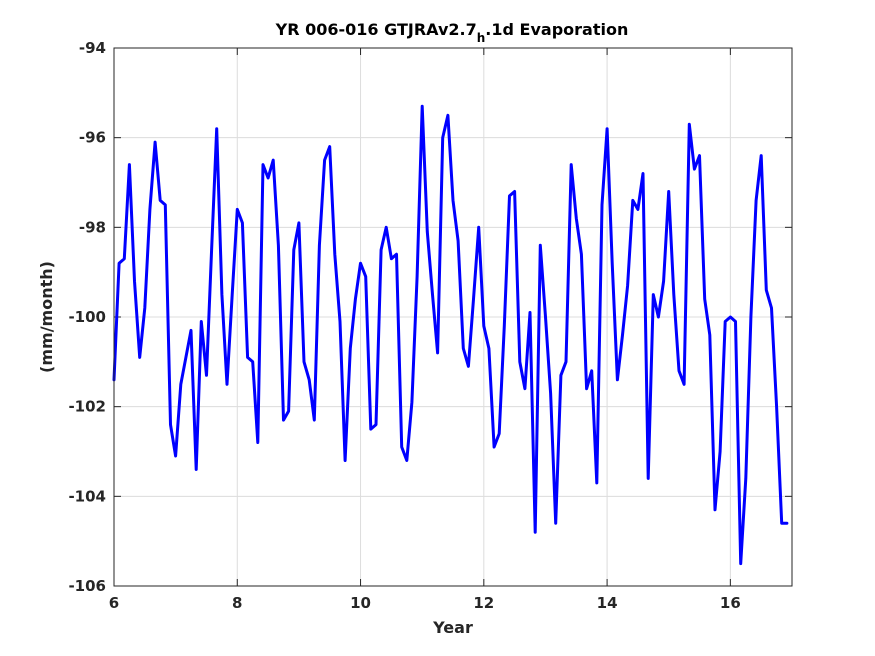 This screenshot has width=875, height=656. I want to click on chart-title-subscript: h, so click(481, 38).